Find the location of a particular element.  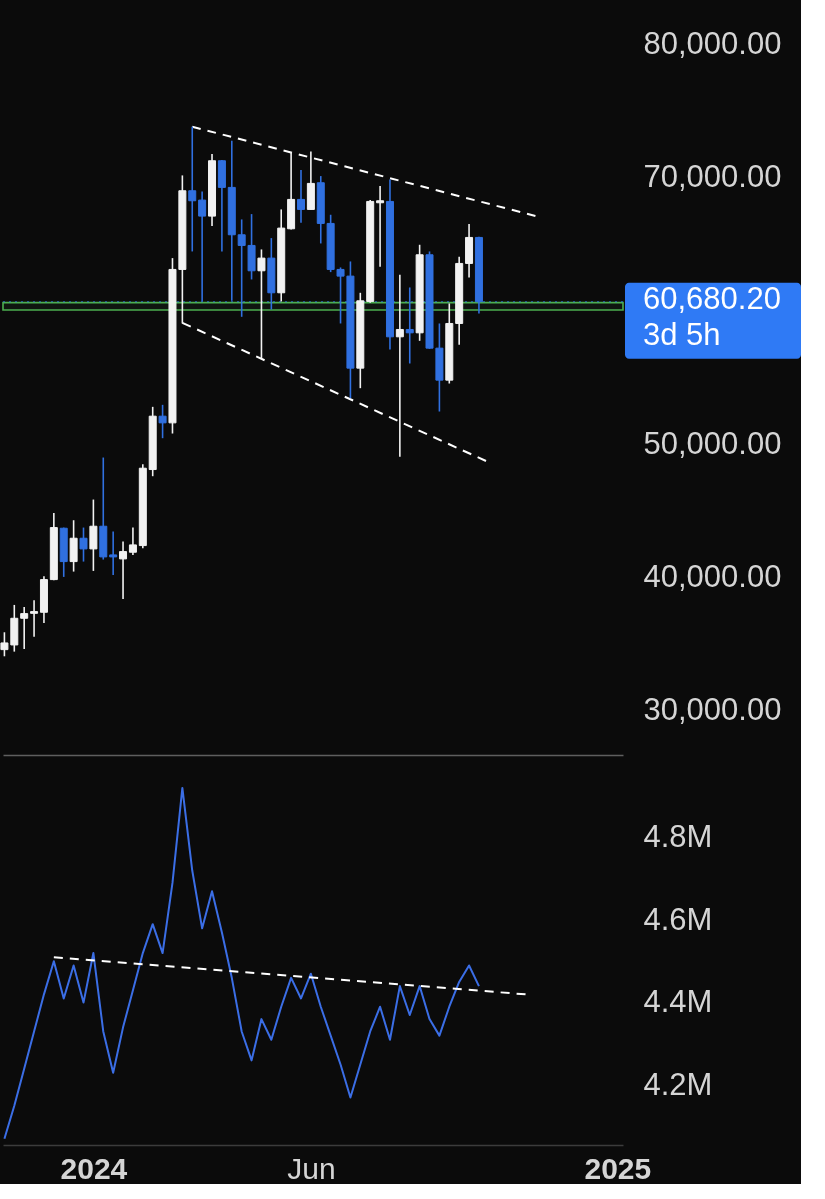

y-tick-label: 40,000.00 is located at coordinates (712, 577).